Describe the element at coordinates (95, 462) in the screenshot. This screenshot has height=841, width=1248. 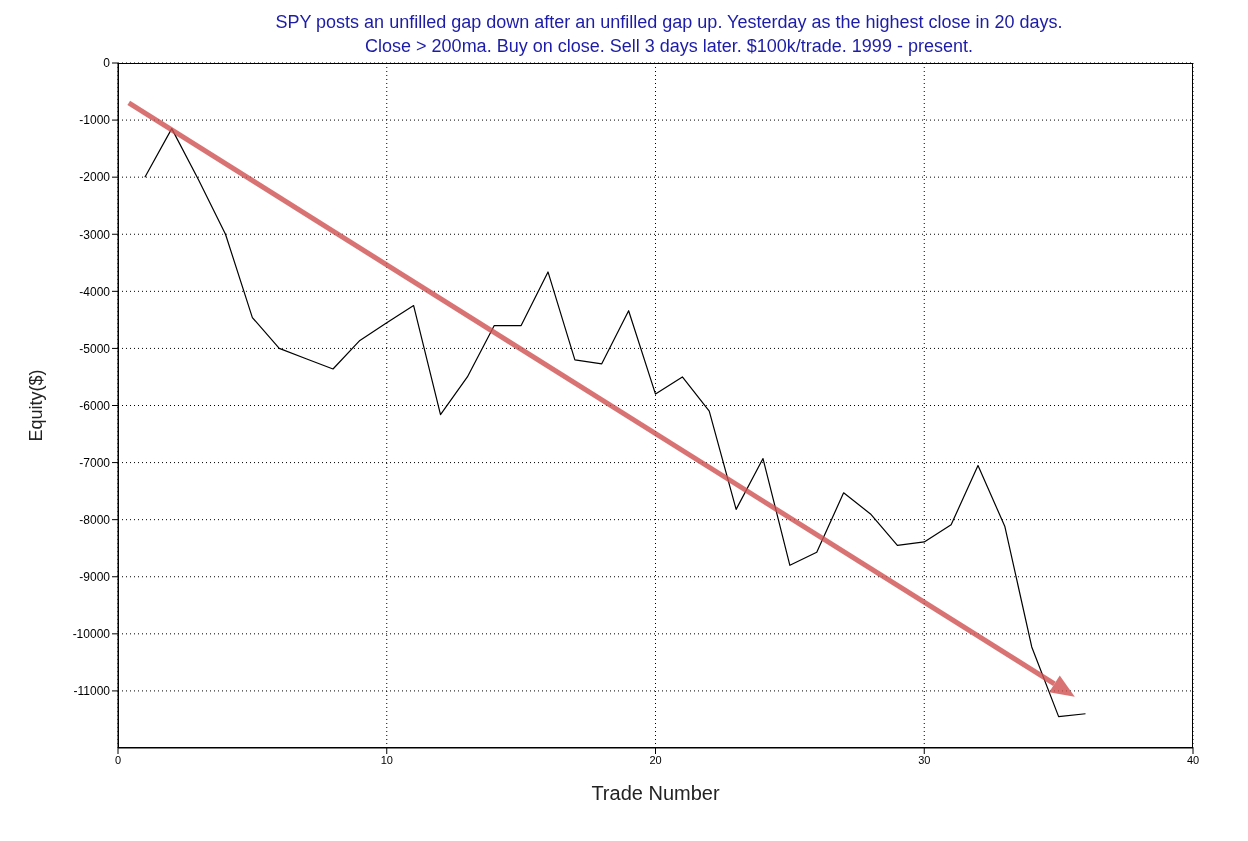
I see `y-tick-label: -7000` at that location.